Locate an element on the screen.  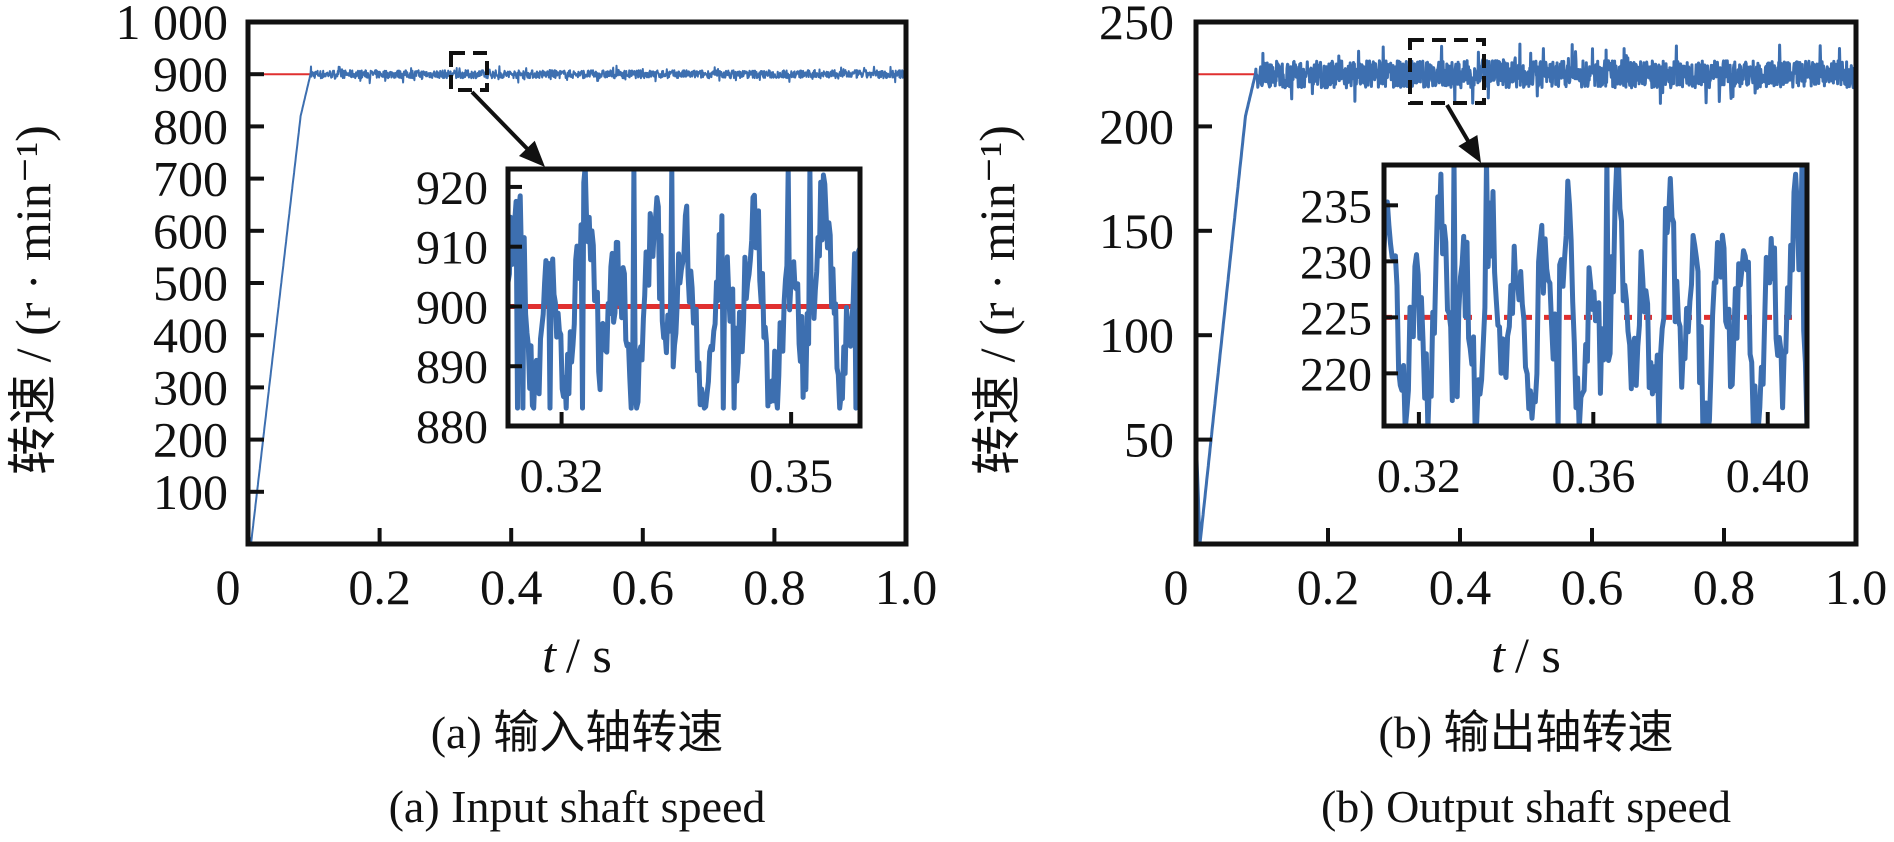
caption-english: (a) Input shaft speed is located at coordinates (577, 806).